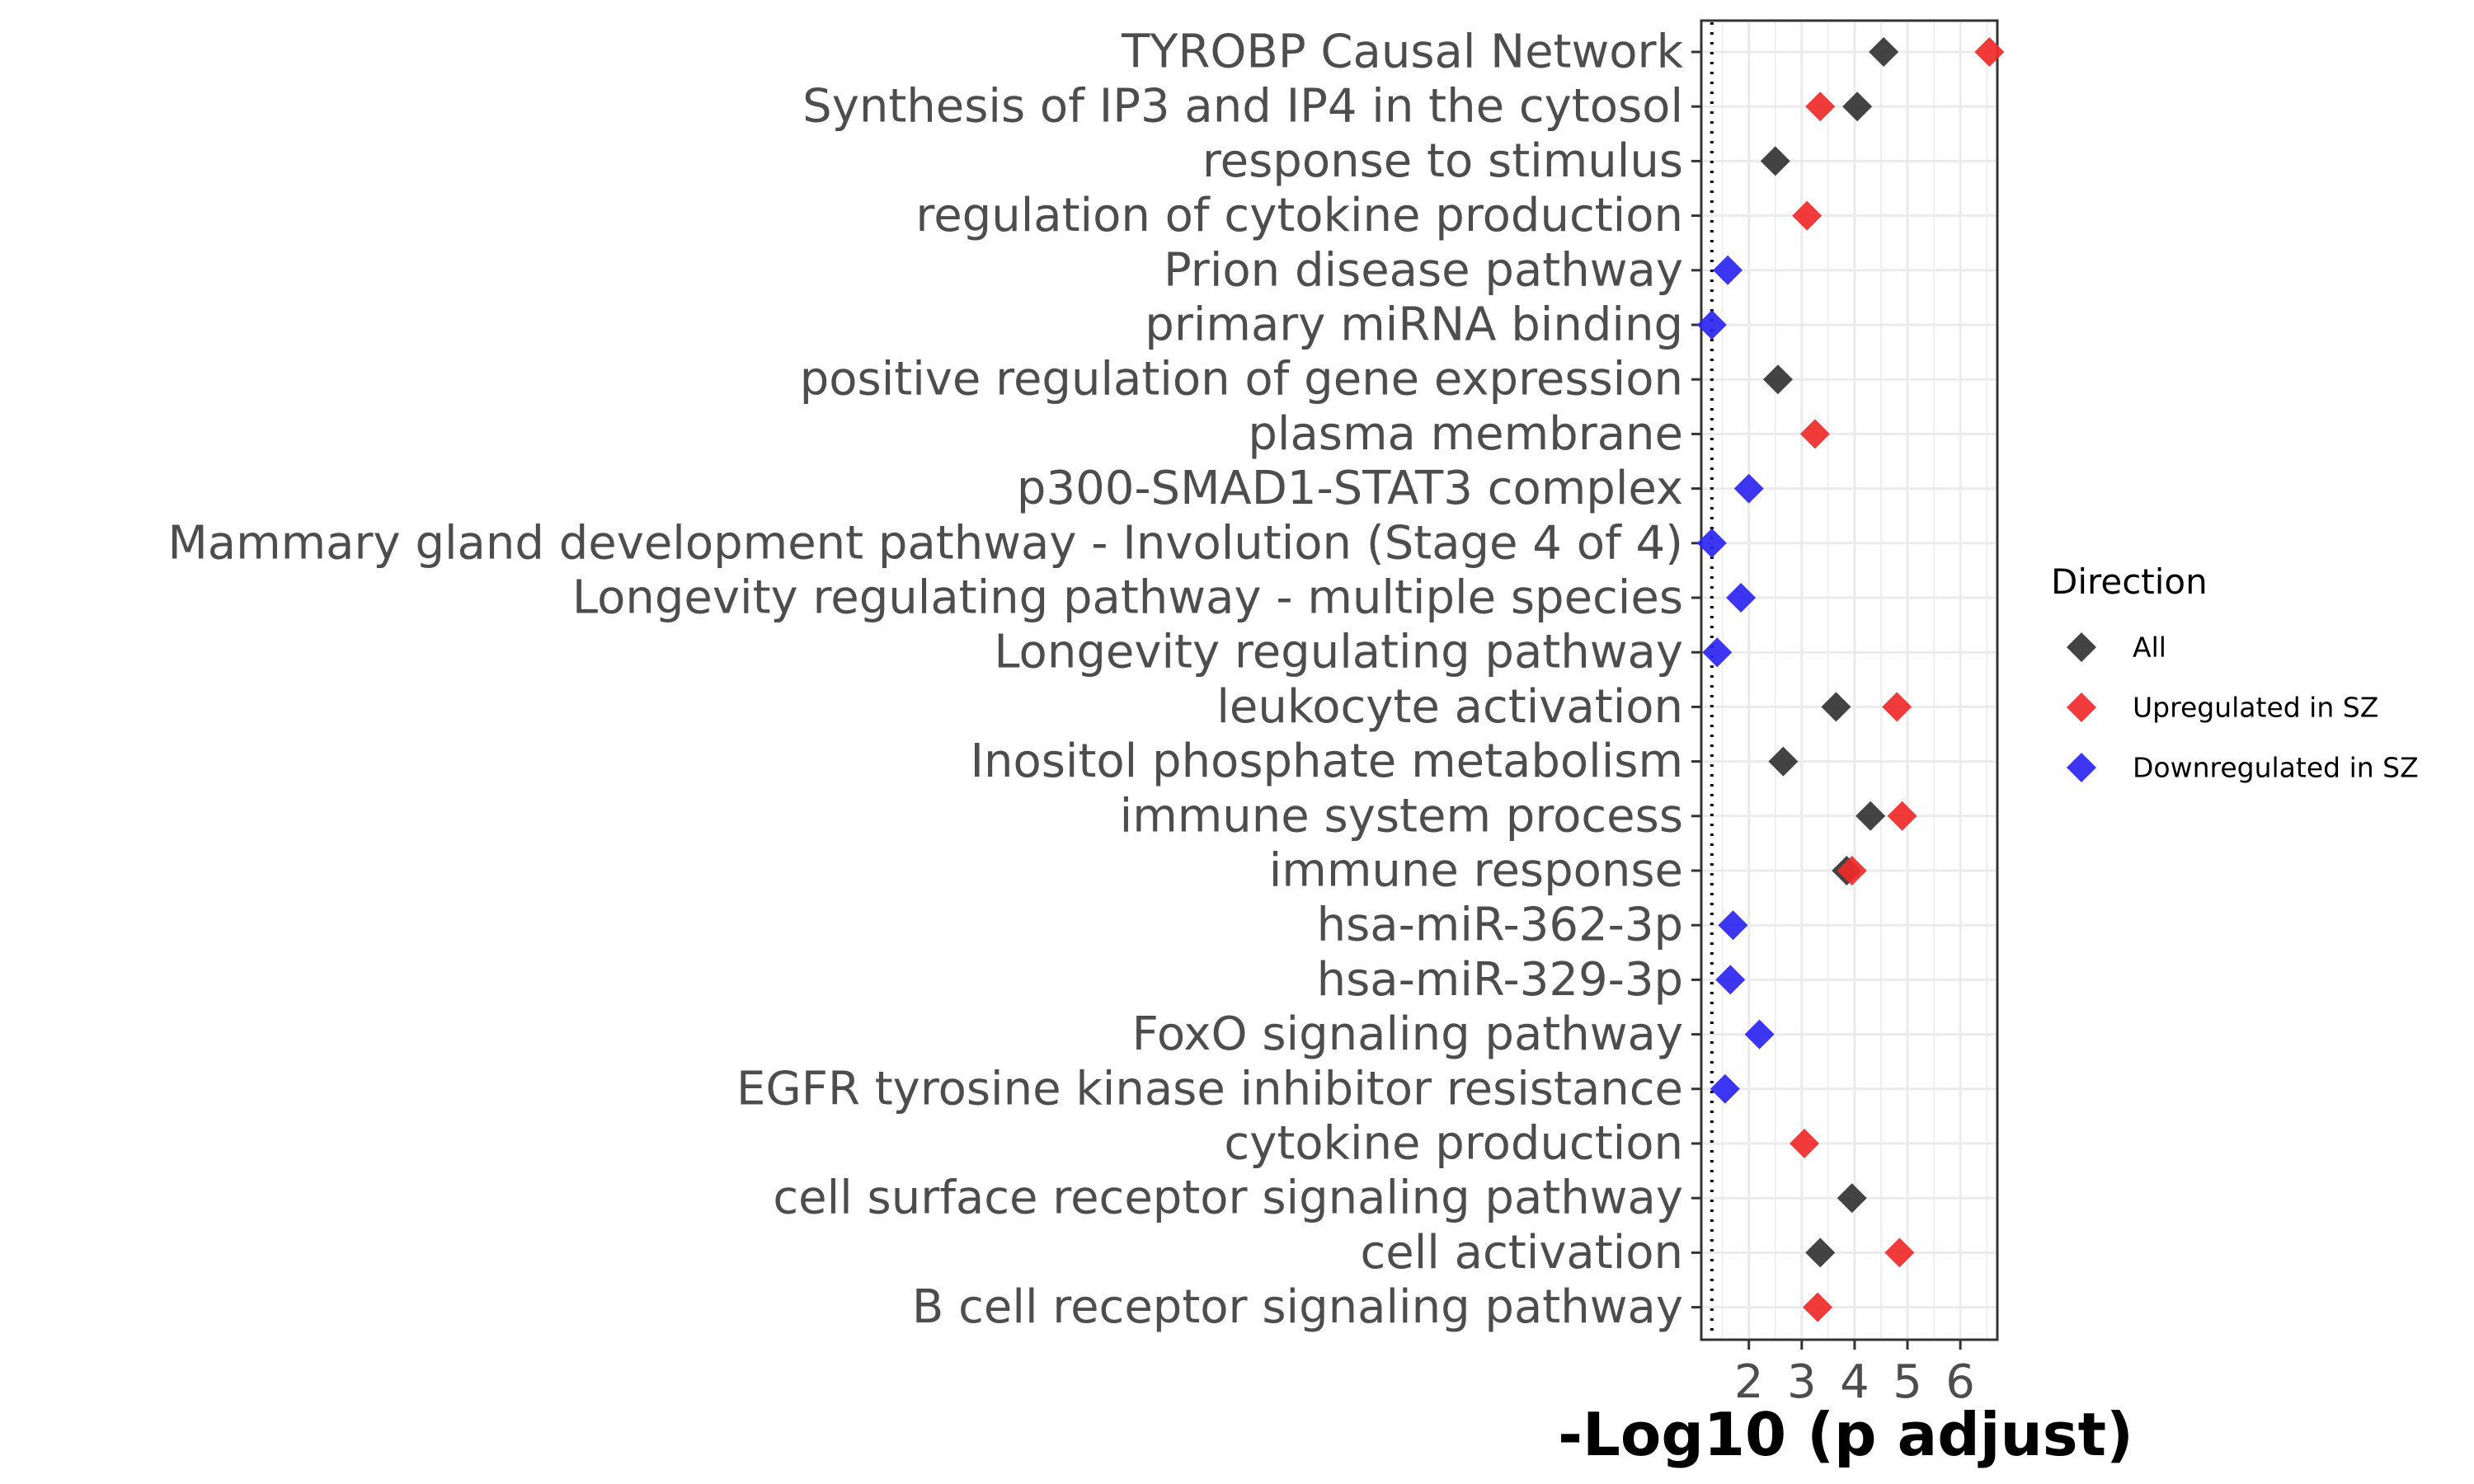 This screenshot has width=2474, height=1484. What do you see at coordinates (1228, 1198) in the screenshot?
I see `category-label: cell surface receptor signaling pathway` at bounding box center [1228, 1198].